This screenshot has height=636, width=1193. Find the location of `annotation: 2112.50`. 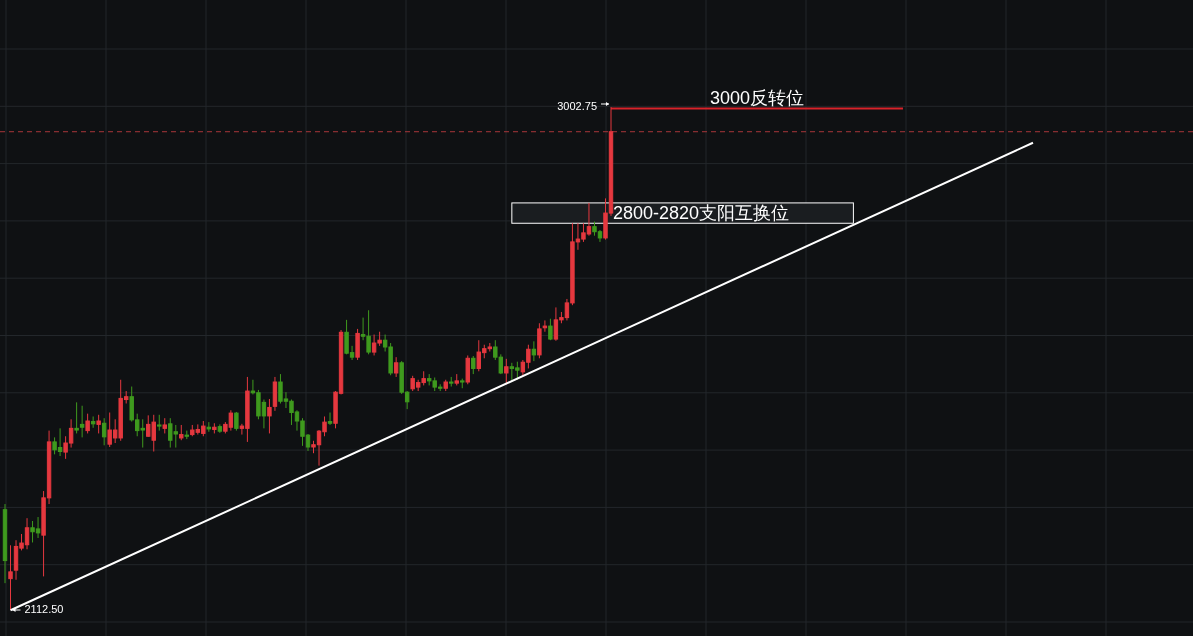

annotation: 2112.50 is located at coordinates (44, 608).